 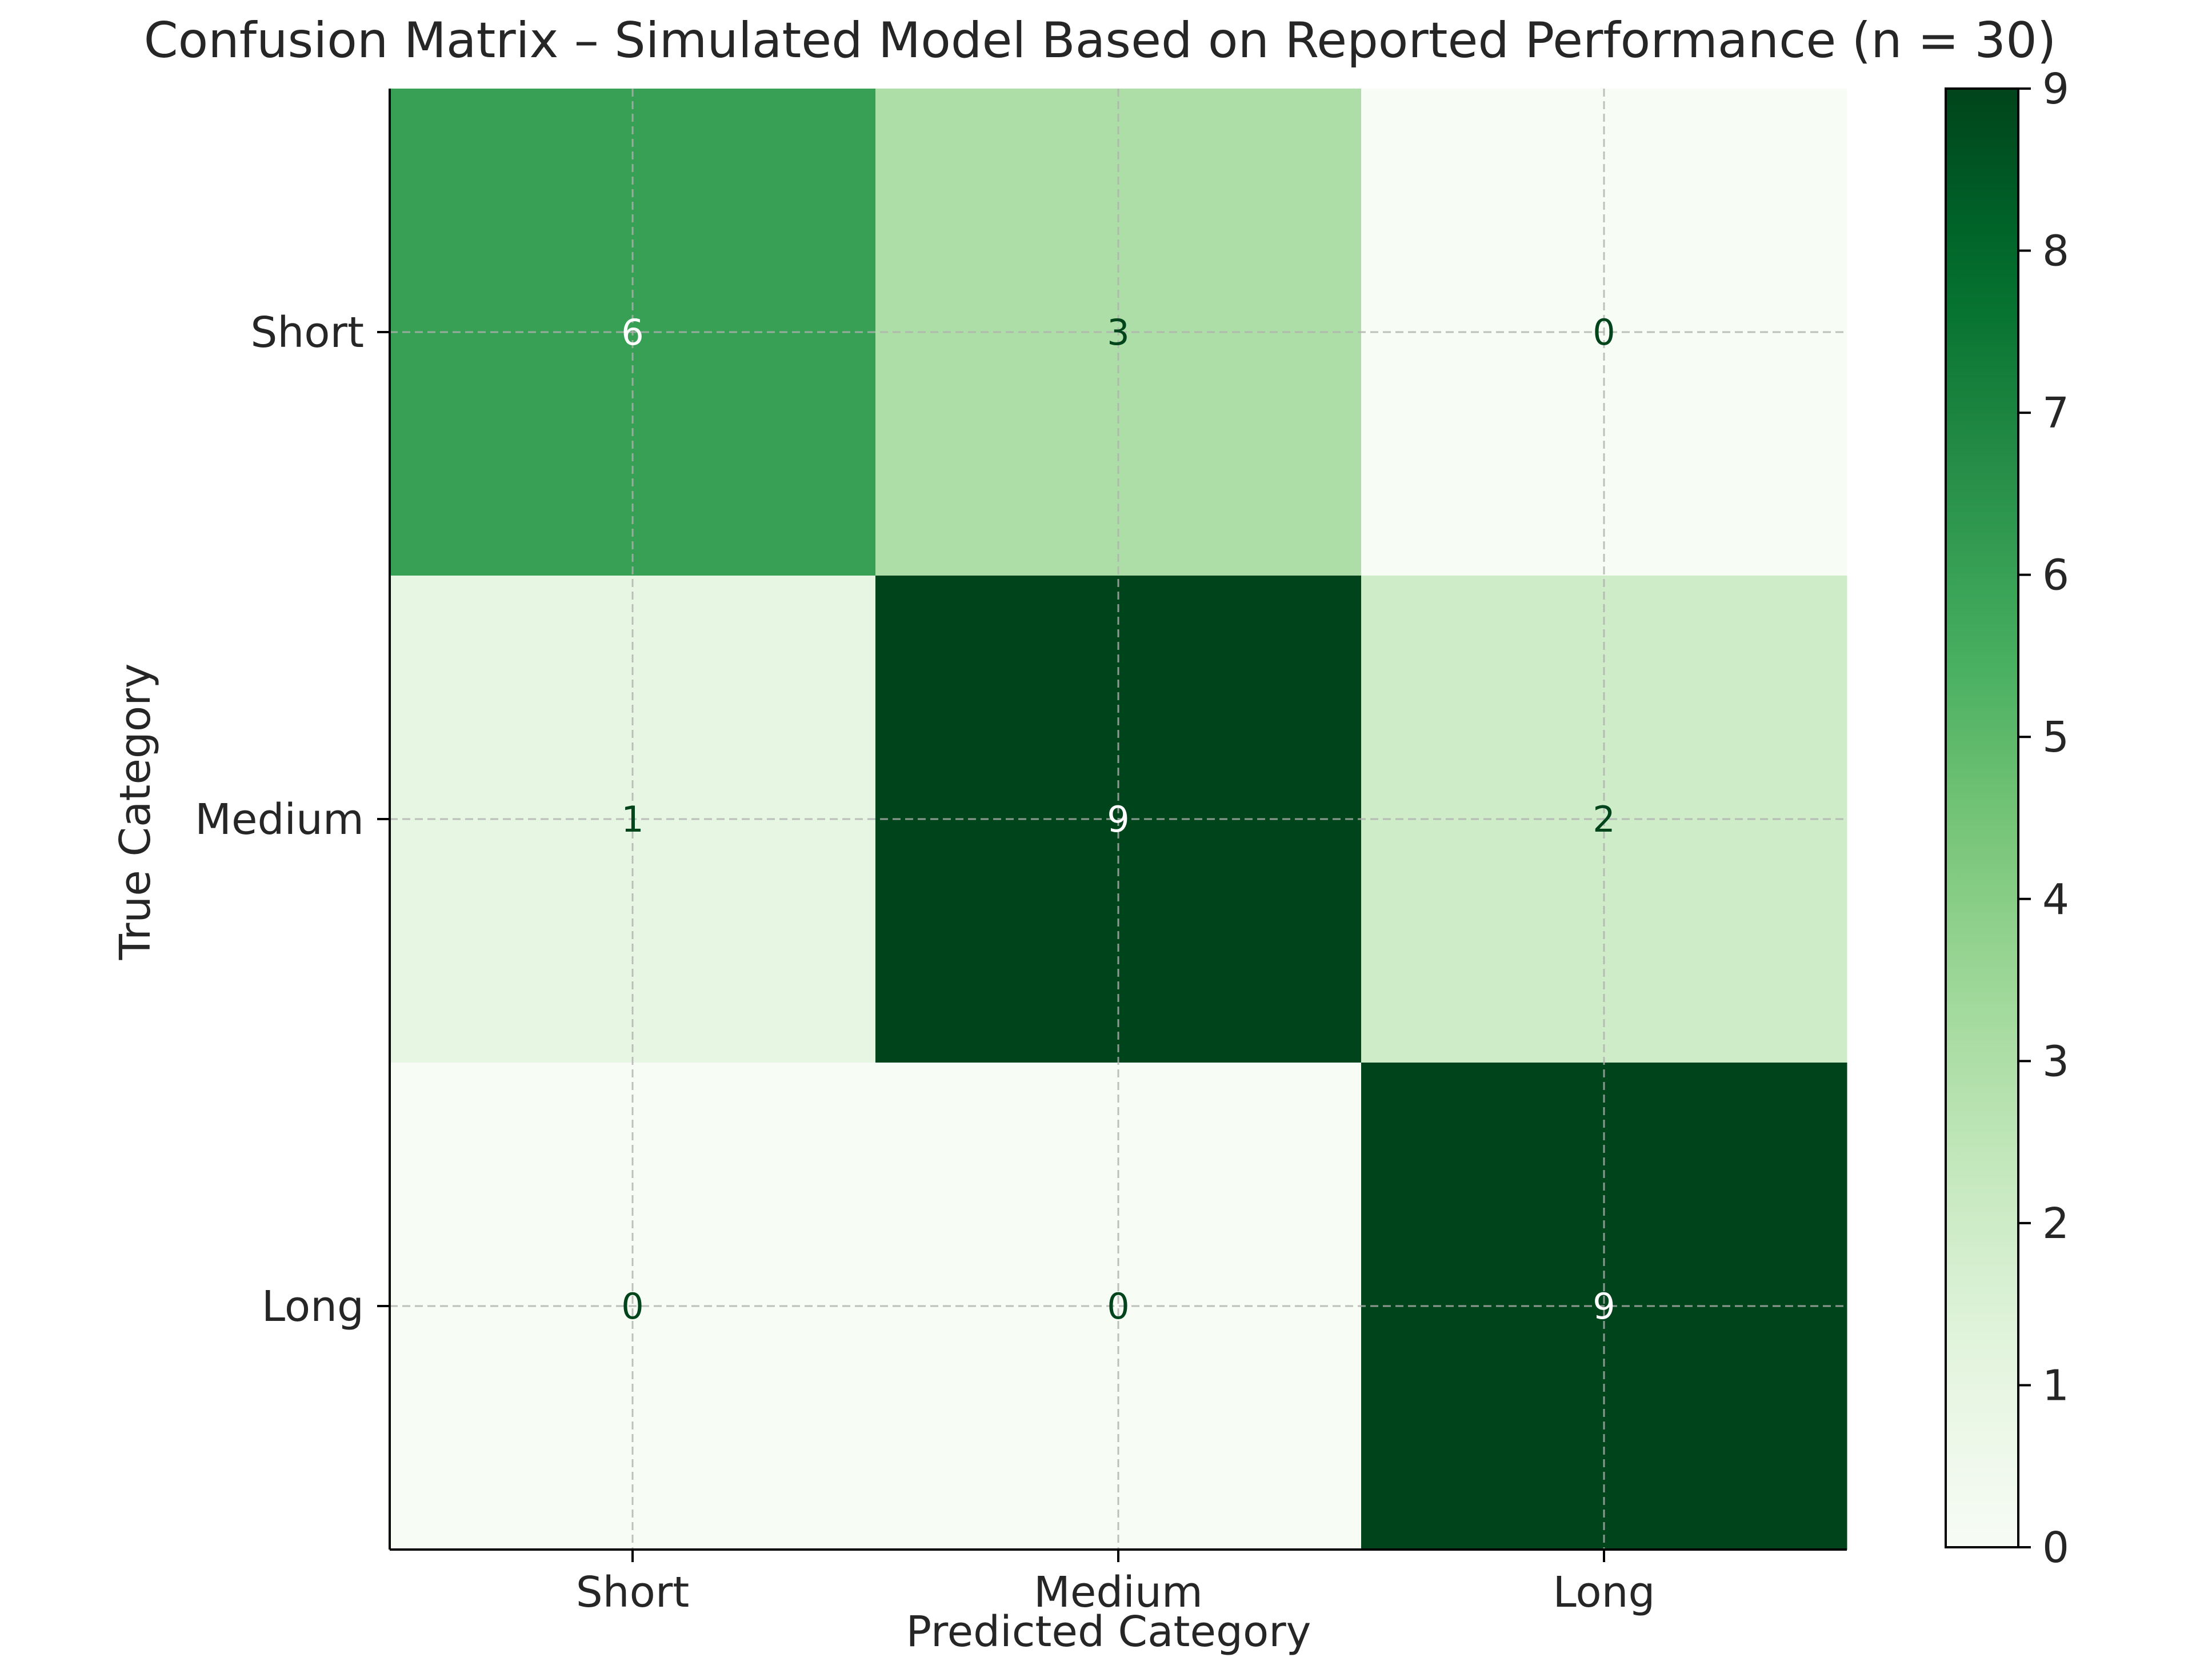 What do you see at coordinates (2055, 1386) in the screenshot?
I see `colorbar-tick-label: 1` at bounding box center [2055, 1386].